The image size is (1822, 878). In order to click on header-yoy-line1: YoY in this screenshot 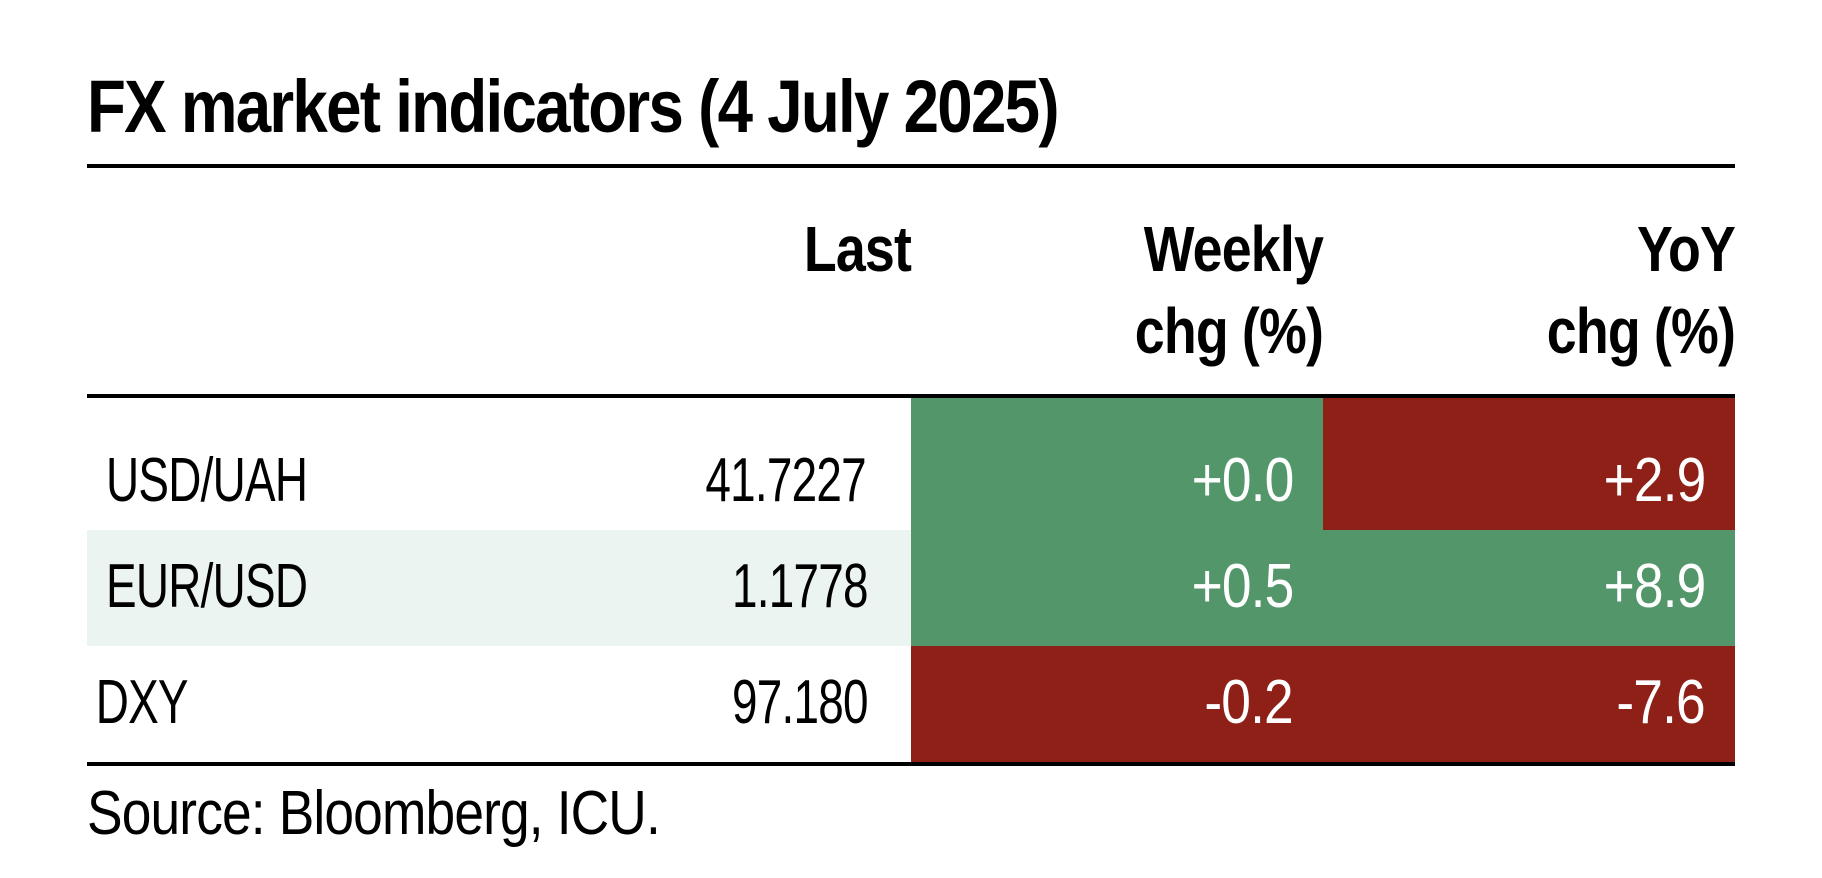, I will do `click(1686, 249)`.